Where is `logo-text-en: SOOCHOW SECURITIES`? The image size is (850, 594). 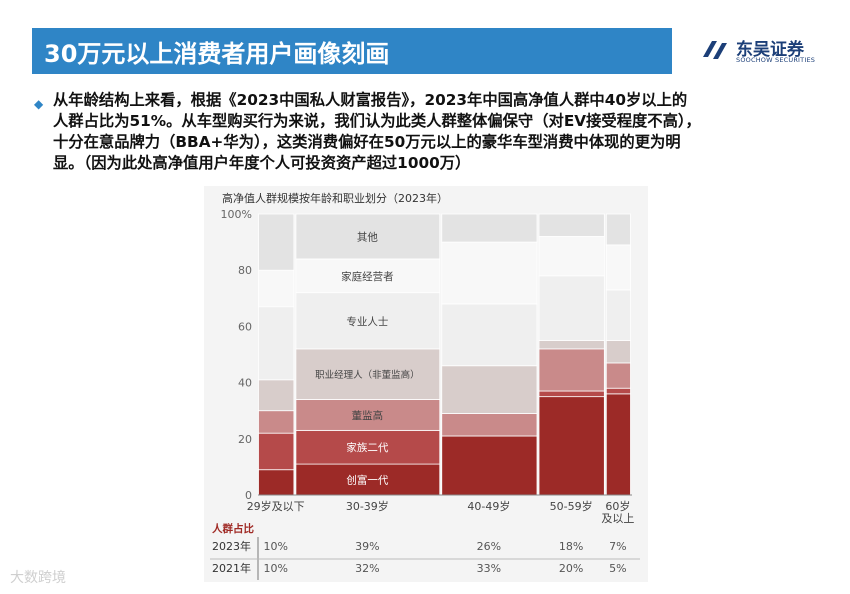 logo-text-en: SOOCHOW SECURITIES is located at coordinates (776, 60).